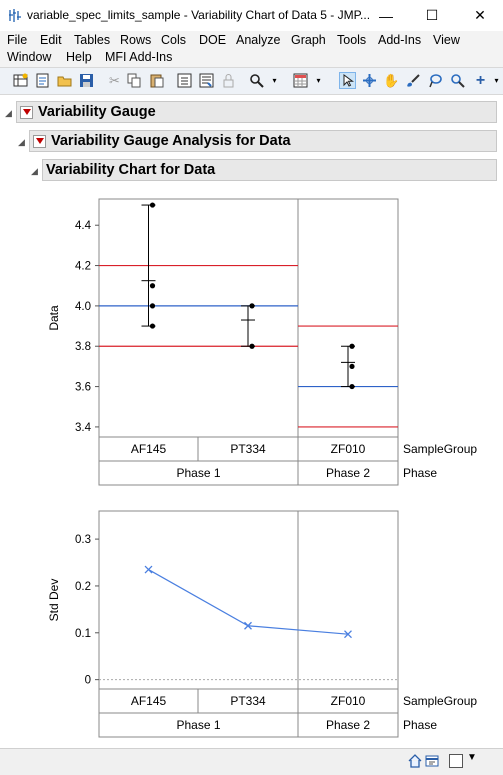 Image resolution: width=503 pixels, height=775 pixels. What do you see at coordinates (174, 40) in the screenshot?
I see `menu-cols: Cols` at bounding box center [174, 40].